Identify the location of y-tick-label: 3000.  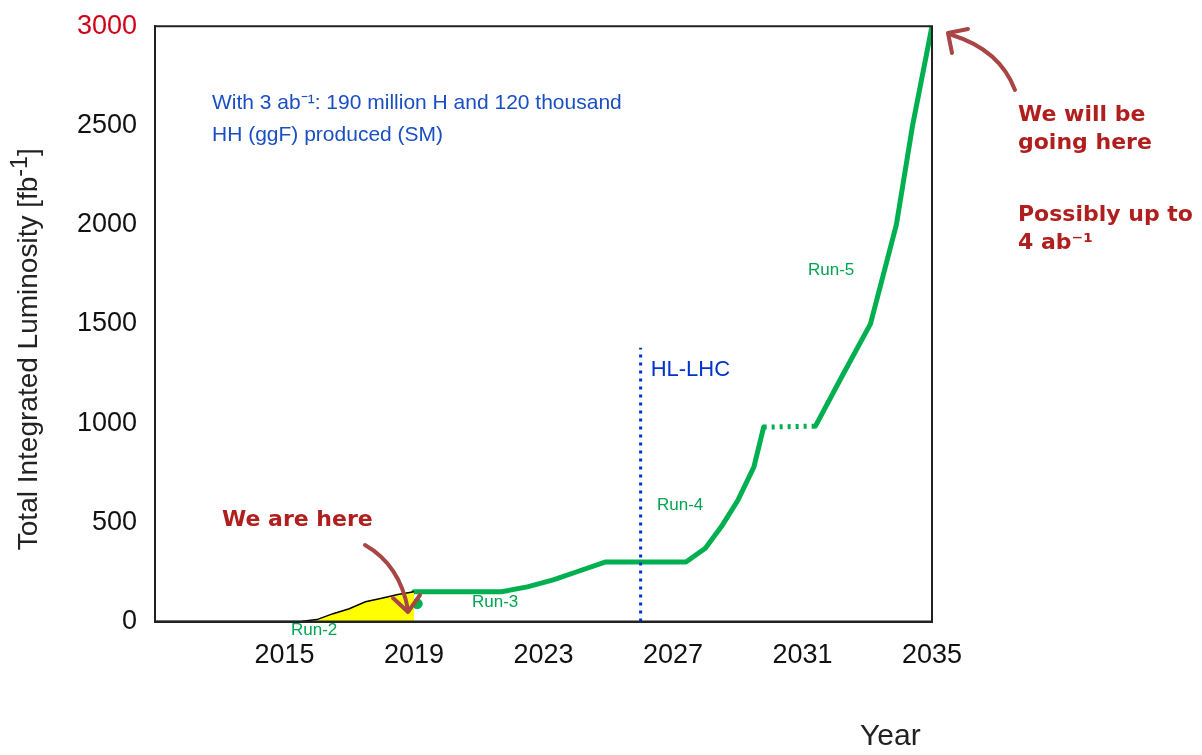
(106, 24).